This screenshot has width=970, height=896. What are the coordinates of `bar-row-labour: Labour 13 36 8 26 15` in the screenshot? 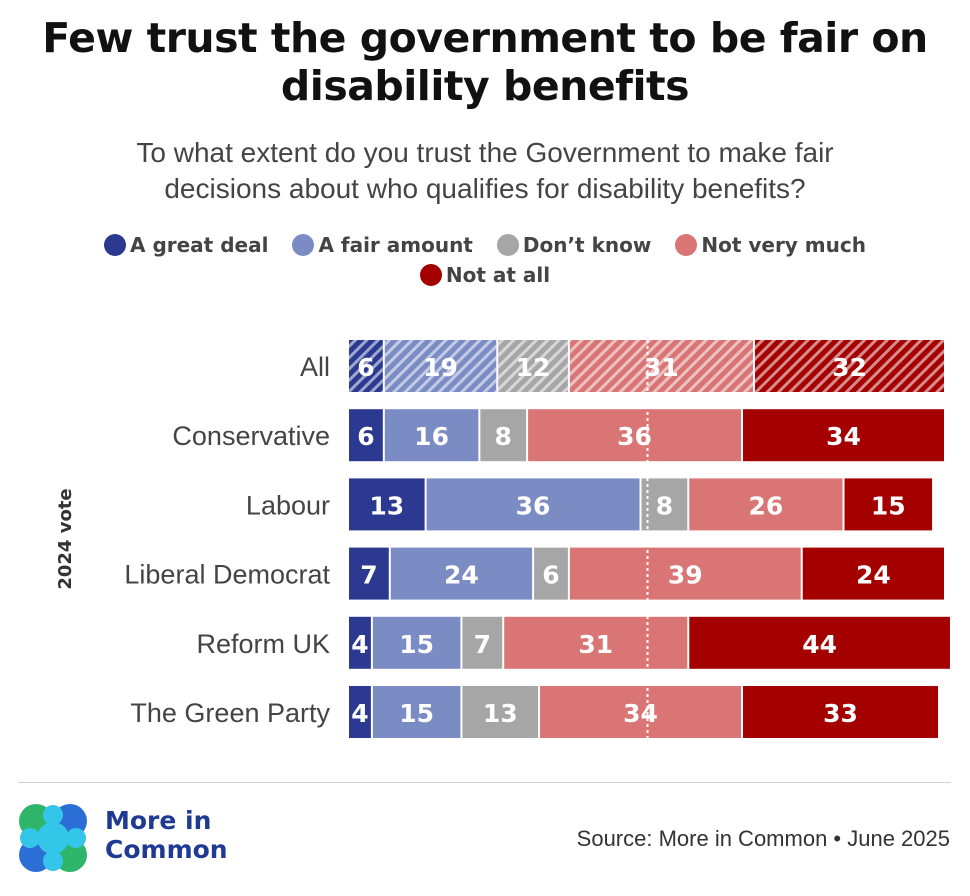 It's located at (589, 504).